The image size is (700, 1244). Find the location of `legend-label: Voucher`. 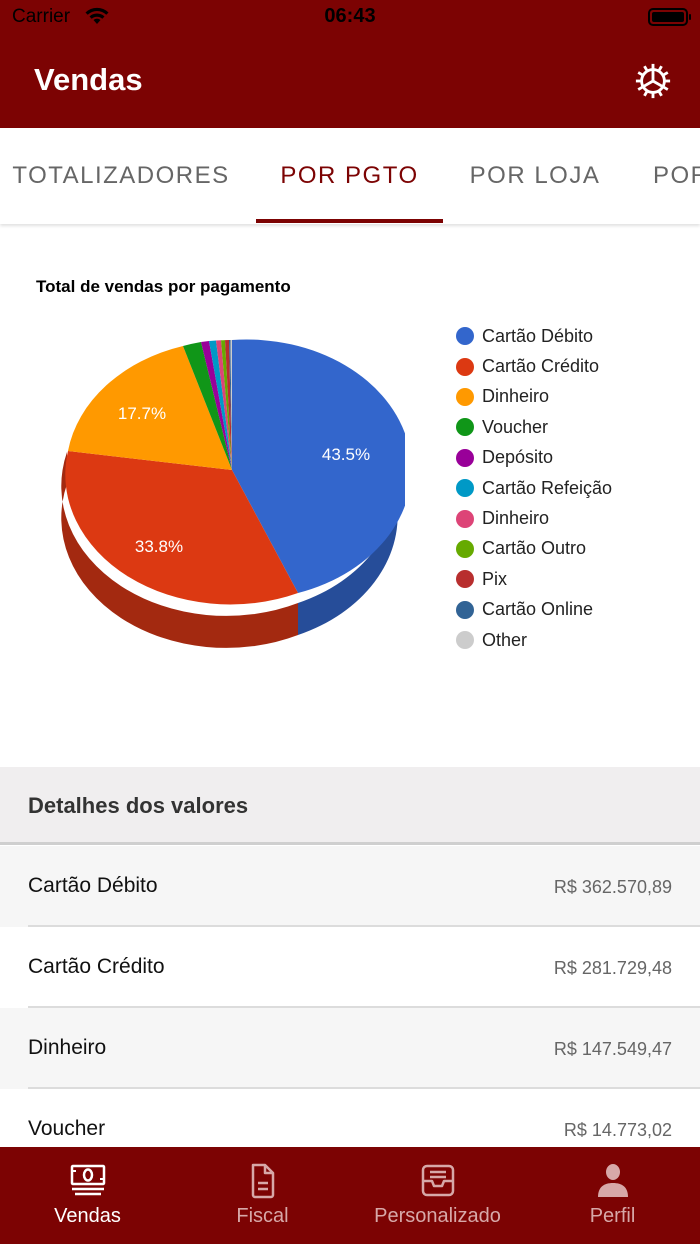

legend-label: Voucher is located at coordinates (515, 426).